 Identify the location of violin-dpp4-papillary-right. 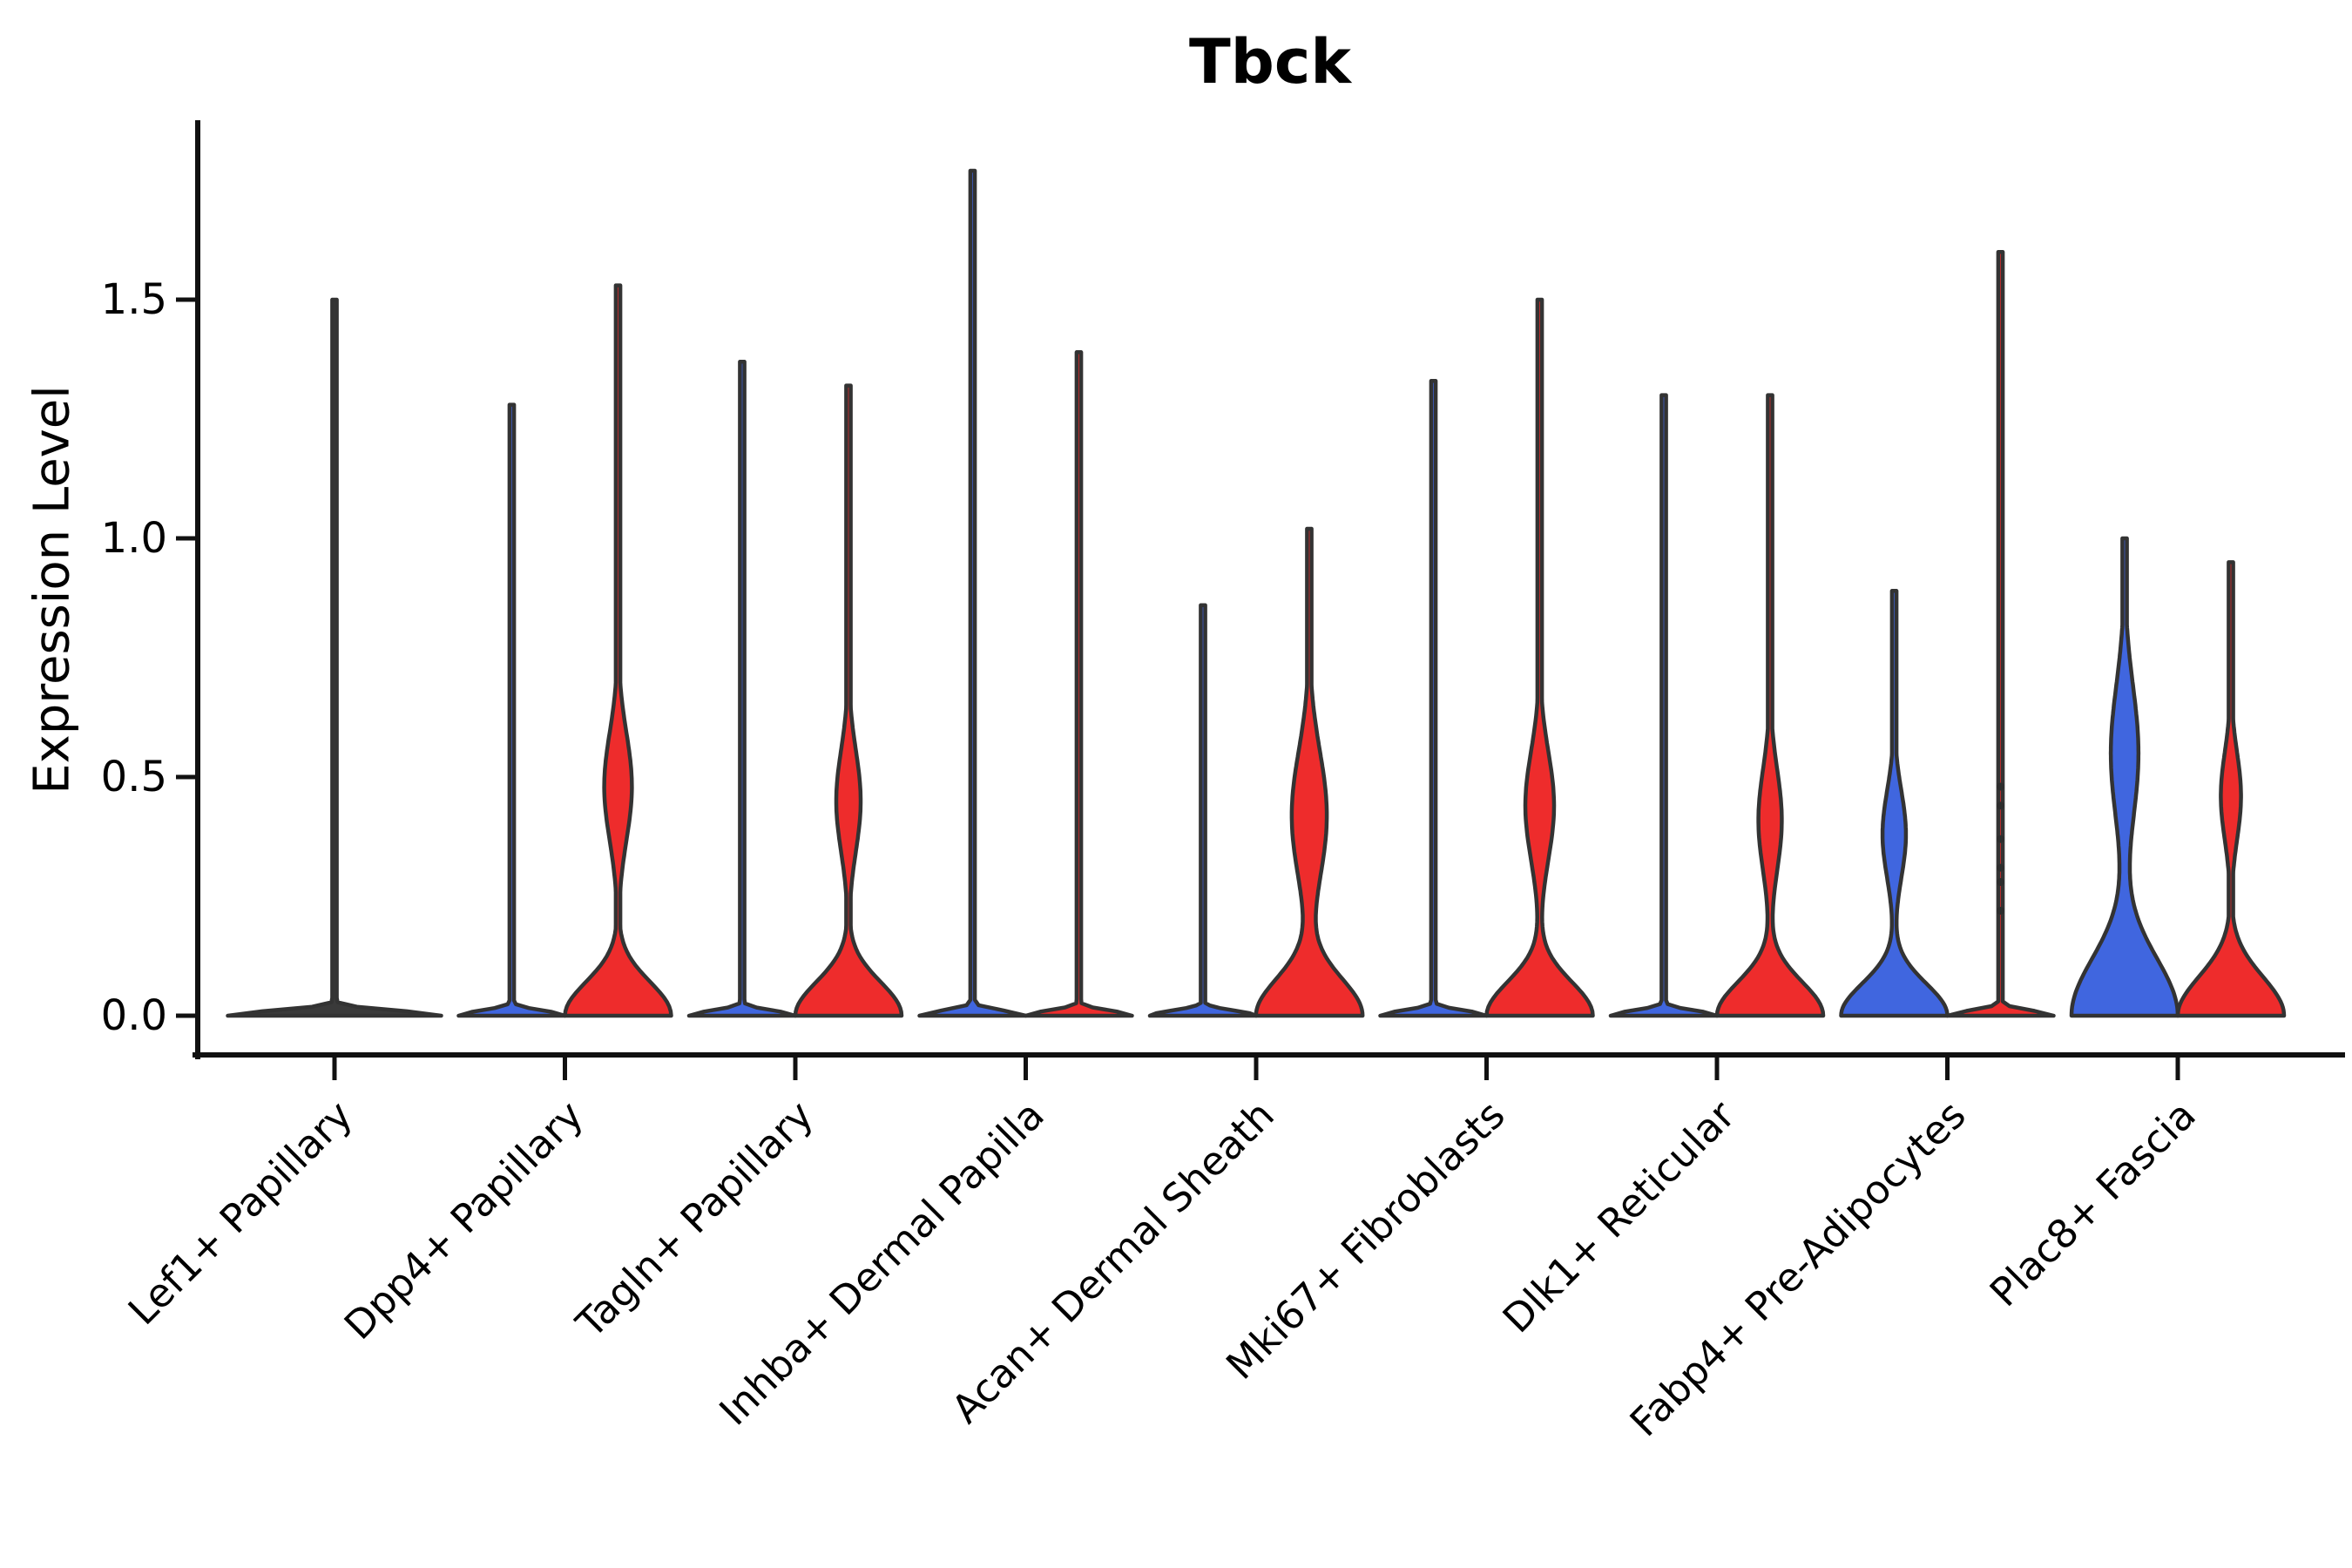
(618, 650).